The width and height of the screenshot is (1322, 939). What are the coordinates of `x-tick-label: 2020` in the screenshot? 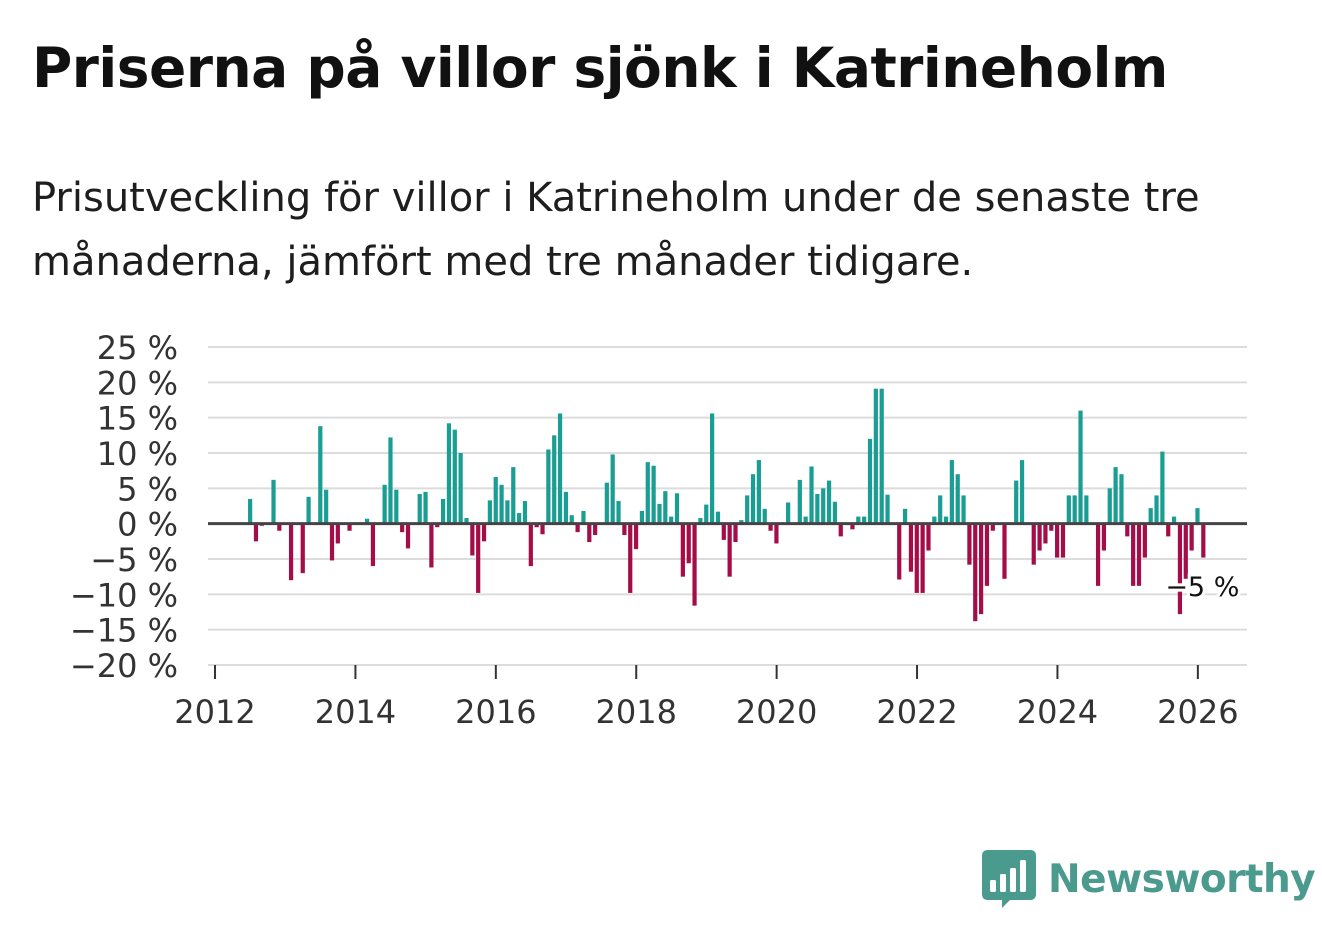 It's located at (776, 712).